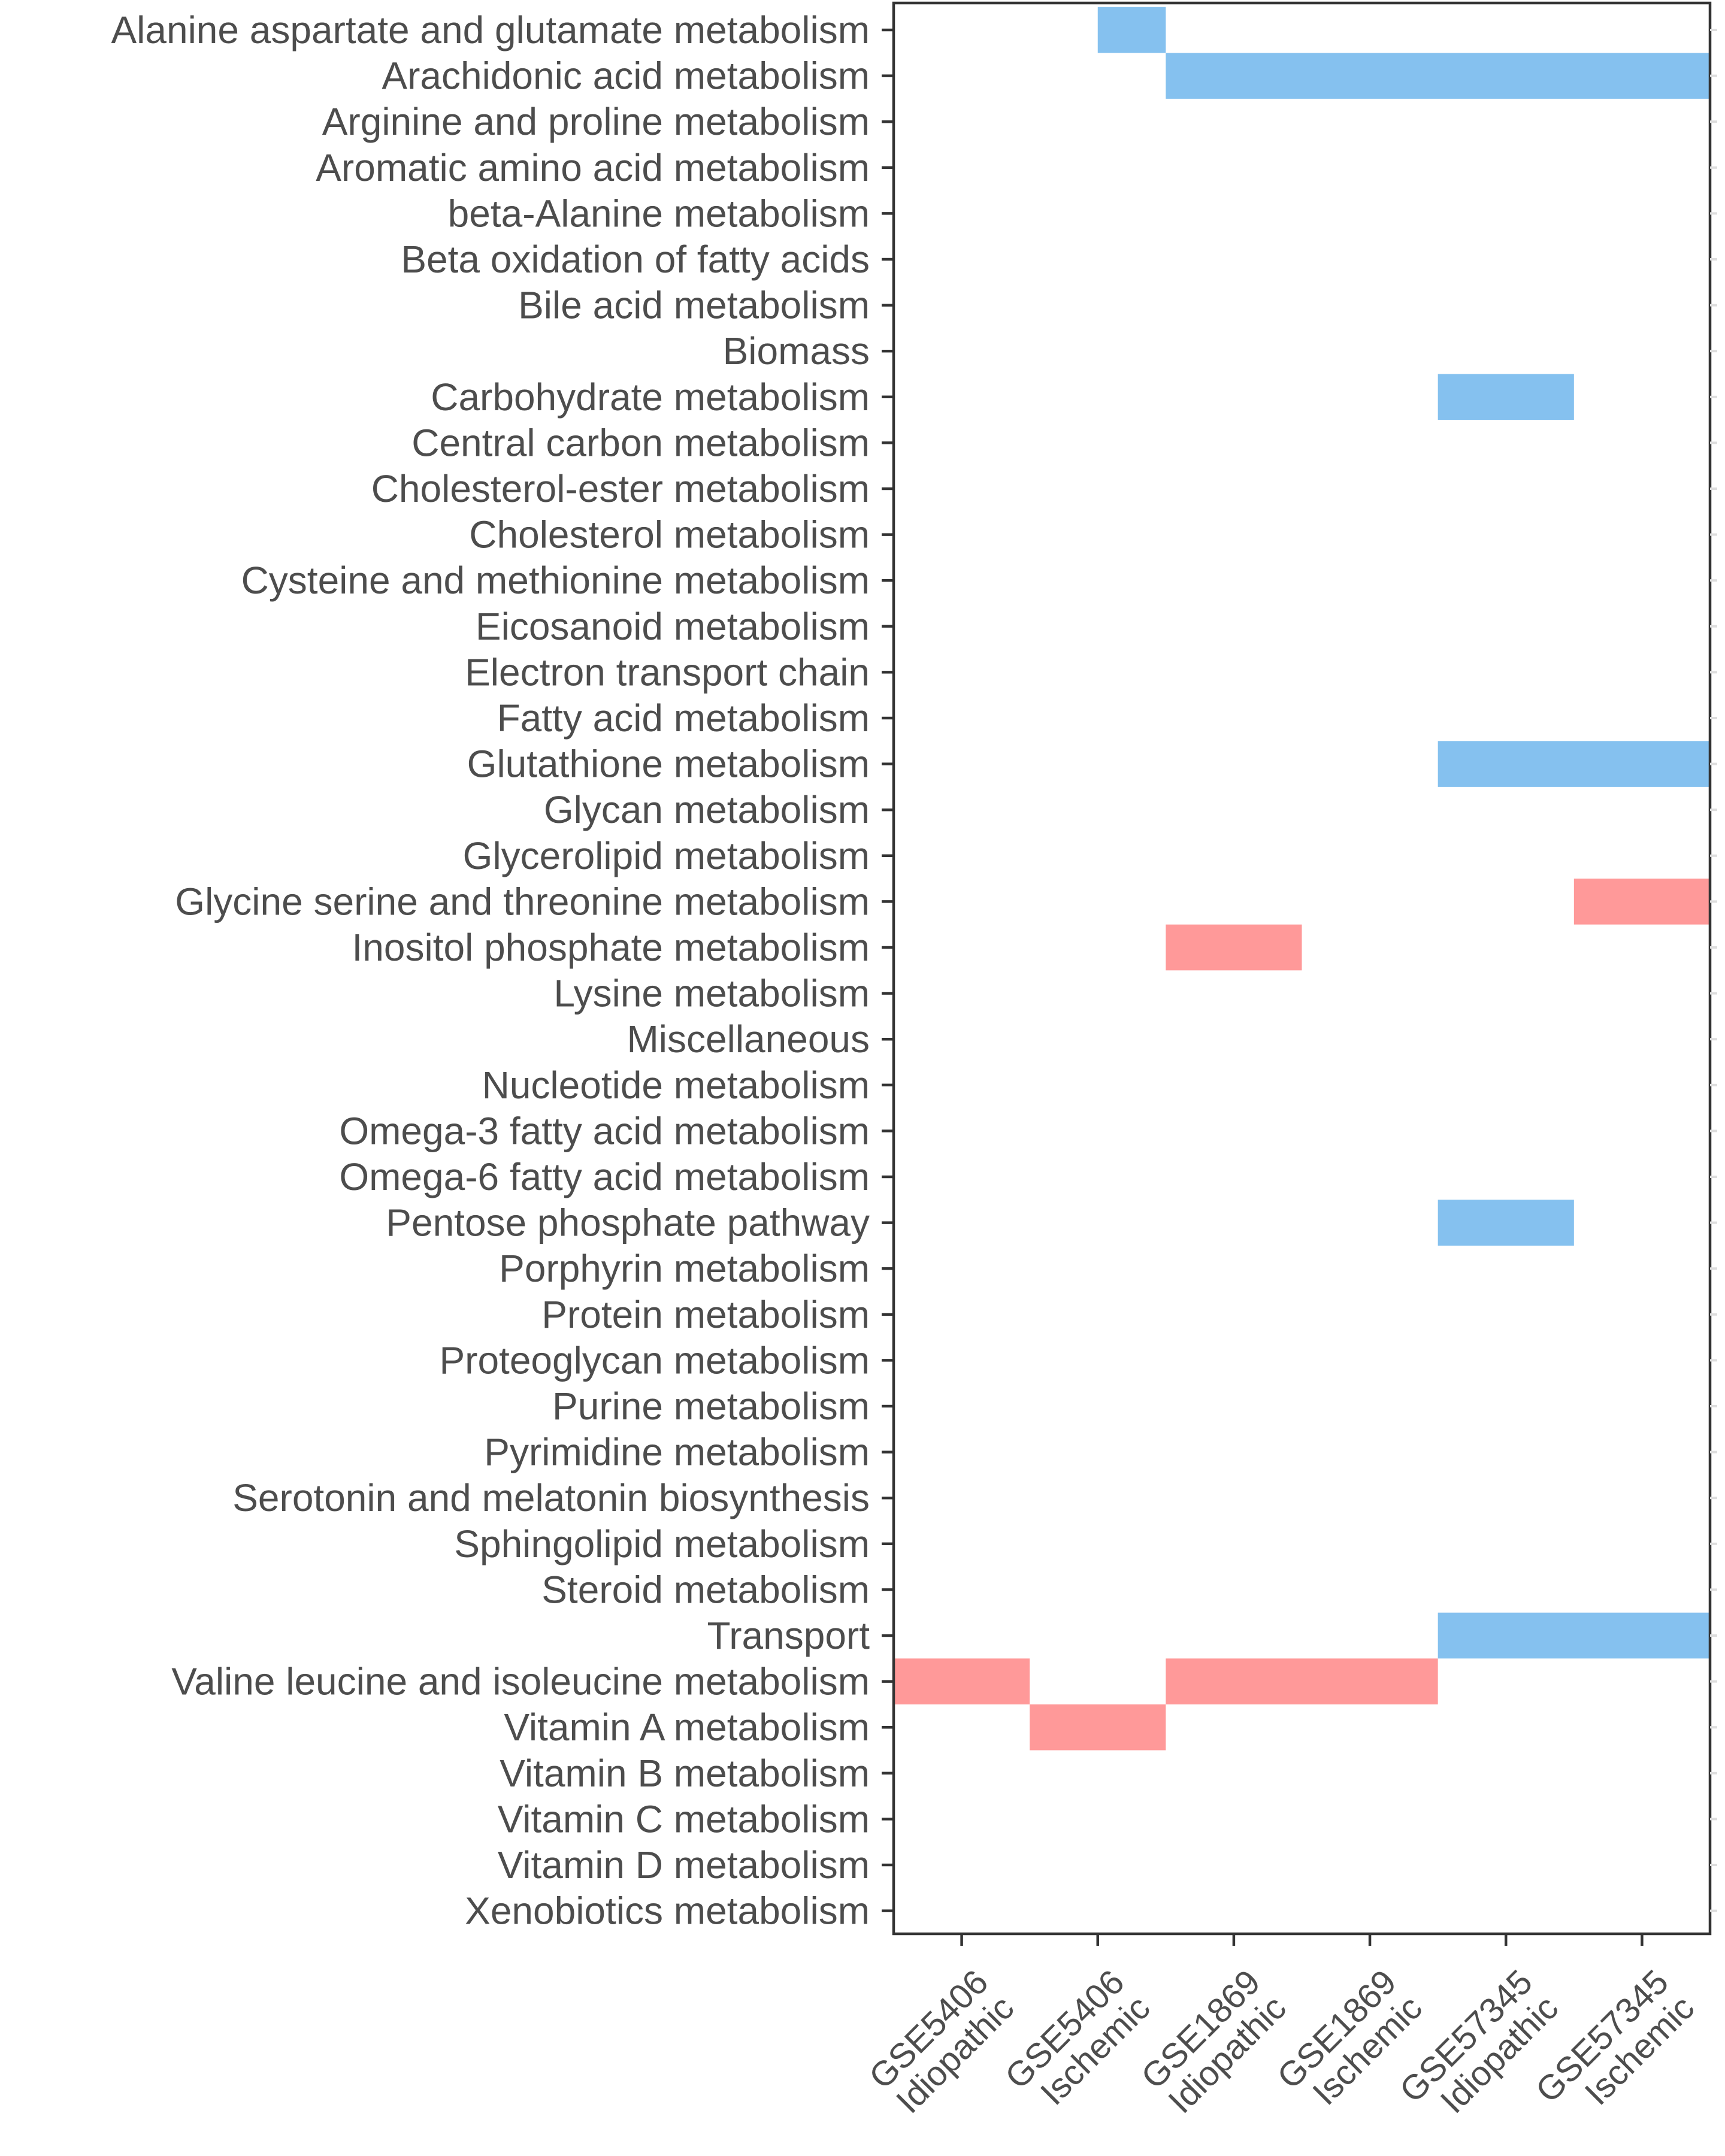 This screenshot has height=2156, width=1725. I want to click on y-tick-label: Serotonin and melatonin biosynthesis, so click(551, 1497).